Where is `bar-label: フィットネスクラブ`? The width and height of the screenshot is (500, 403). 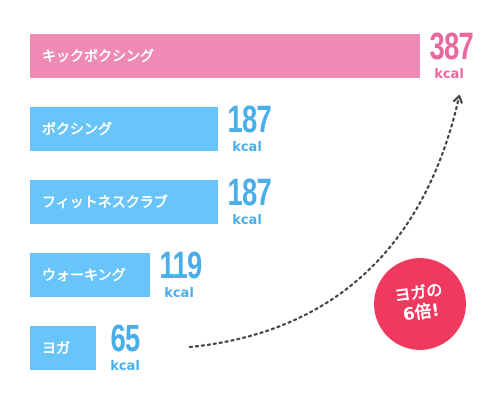
bar-label: フィットネスクラブ is located at coordinates (105, 203).